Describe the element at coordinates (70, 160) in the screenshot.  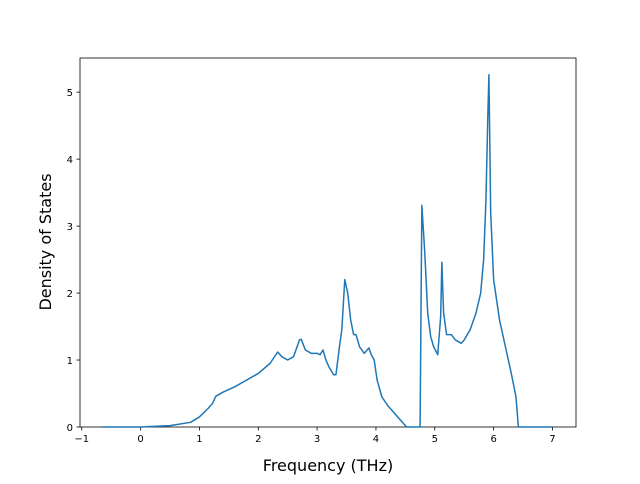
I see `y-tick-label: 4` at that location.